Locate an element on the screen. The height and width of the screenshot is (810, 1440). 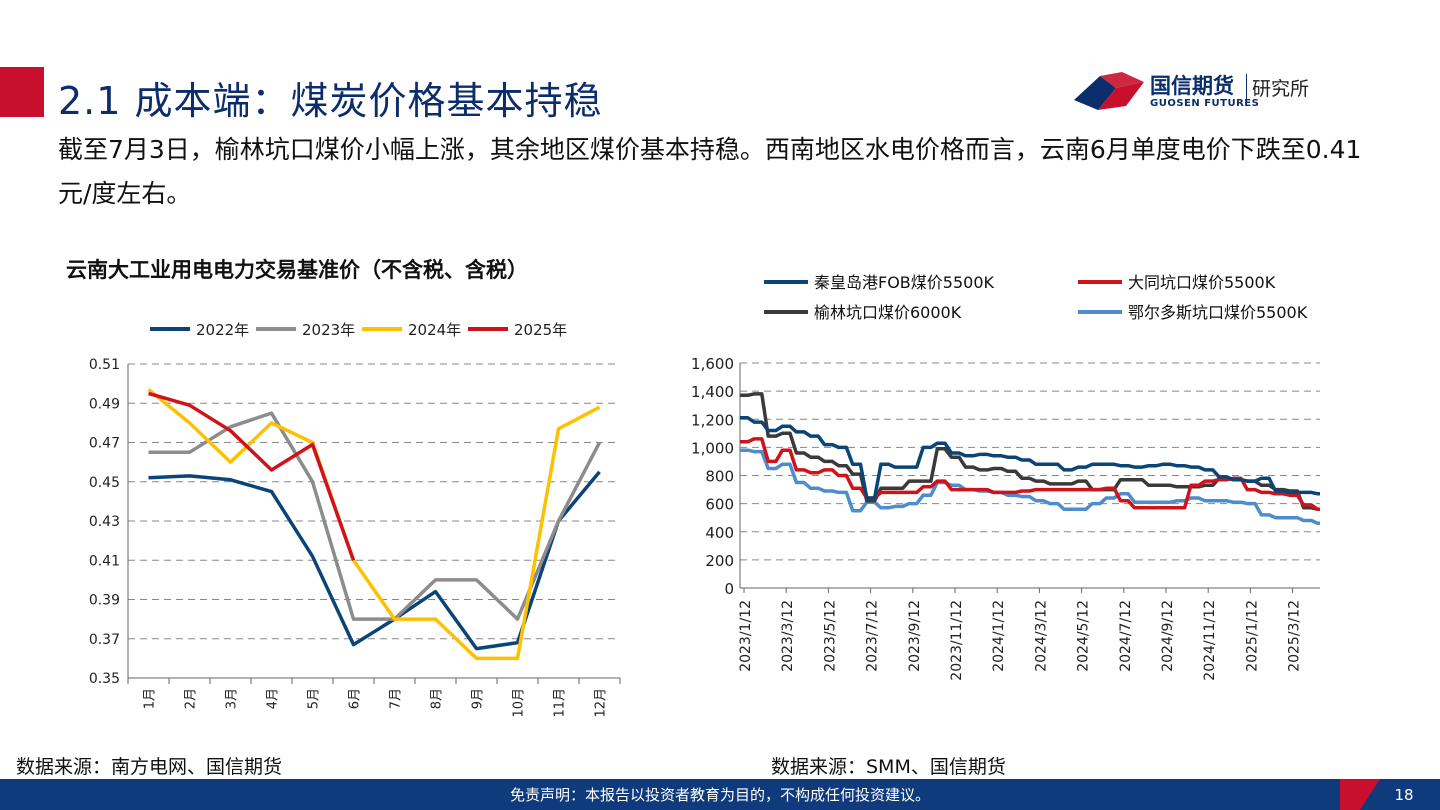
series-line-大同坑口煤价5500K is located at coordinates (1030, 474).